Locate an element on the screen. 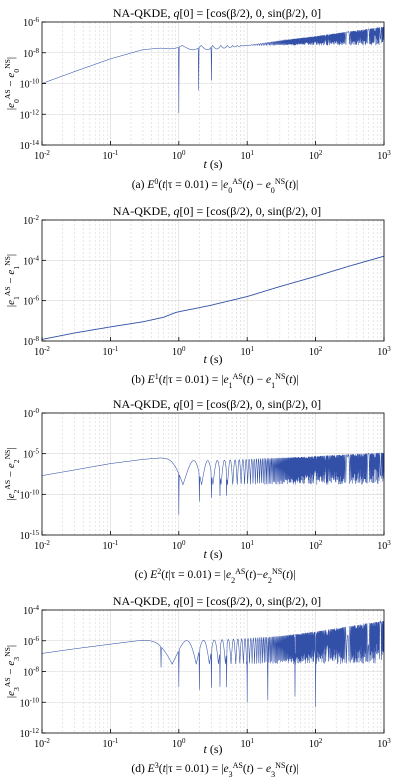 The height and width of the screenshot is (781, 409). y-axis-label: |e0AS − e0NS| is located at coordinates (12, 83).